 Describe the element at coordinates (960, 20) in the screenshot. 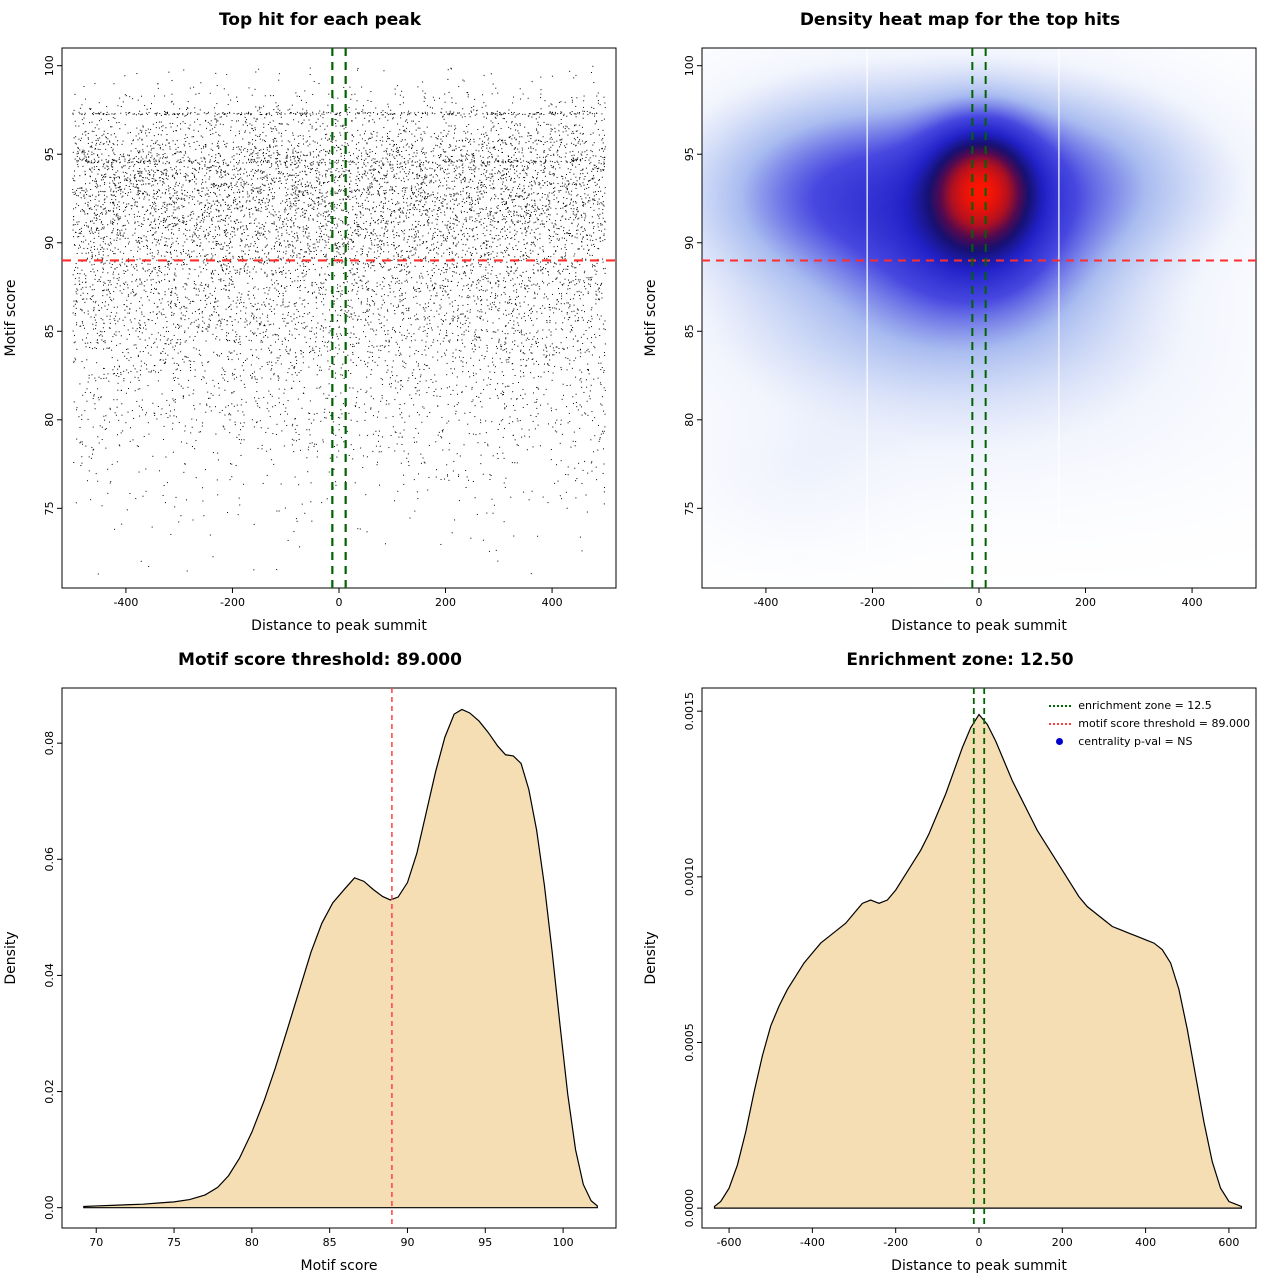

I see `heatmap-title: Density heat map for the top hits` at that location.